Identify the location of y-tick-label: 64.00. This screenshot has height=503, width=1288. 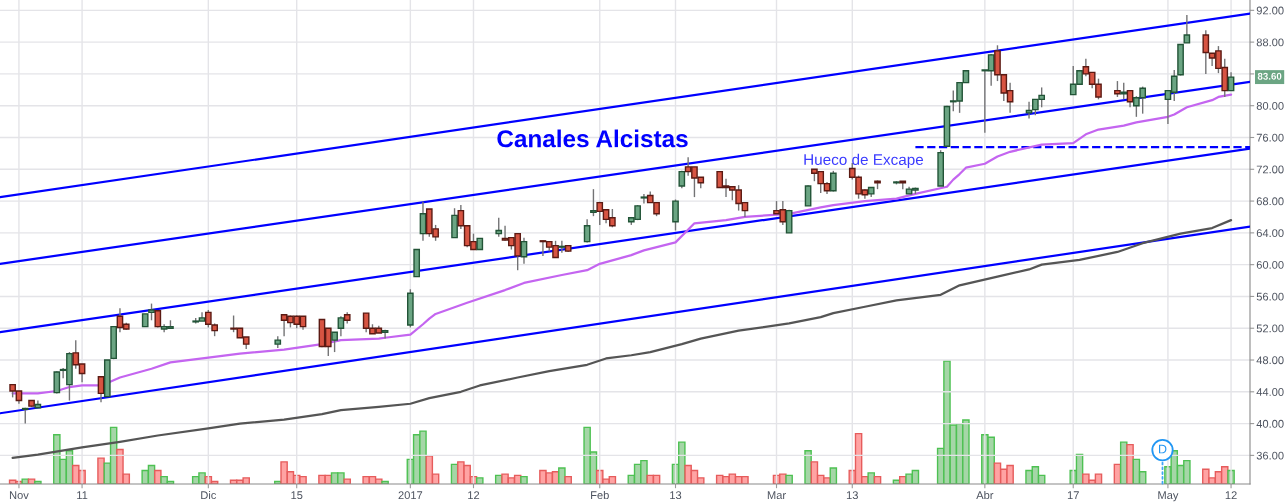
(1270, 233).